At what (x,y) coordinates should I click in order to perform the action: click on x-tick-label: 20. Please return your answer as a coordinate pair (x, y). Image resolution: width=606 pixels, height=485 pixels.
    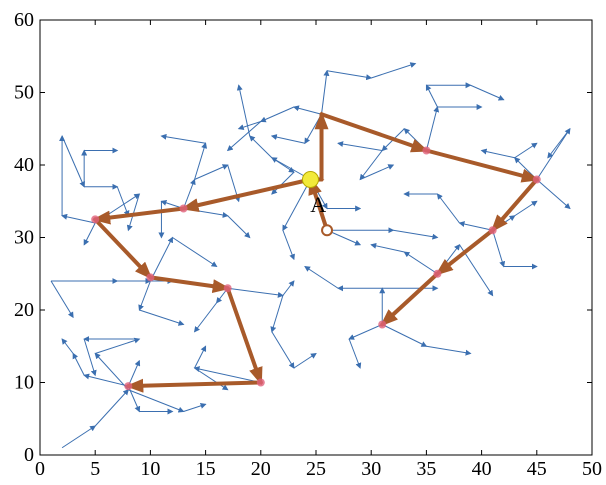
    Looking at the image, I should click on (261, 469).